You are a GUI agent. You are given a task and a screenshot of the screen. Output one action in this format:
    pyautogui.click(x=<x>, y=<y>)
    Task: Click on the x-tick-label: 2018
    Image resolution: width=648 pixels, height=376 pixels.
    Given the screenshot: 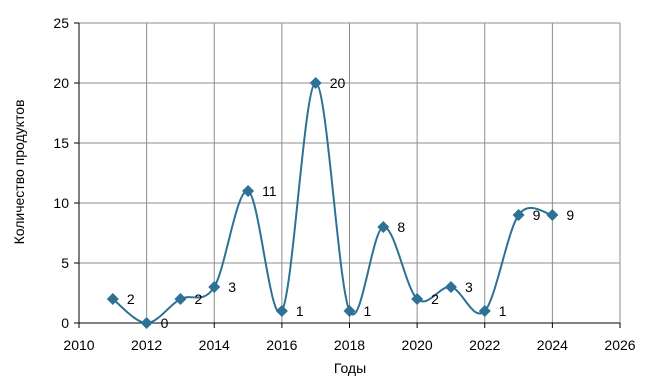 What is the action you would take?
    pyautogui.click(x=349, y=345)
    